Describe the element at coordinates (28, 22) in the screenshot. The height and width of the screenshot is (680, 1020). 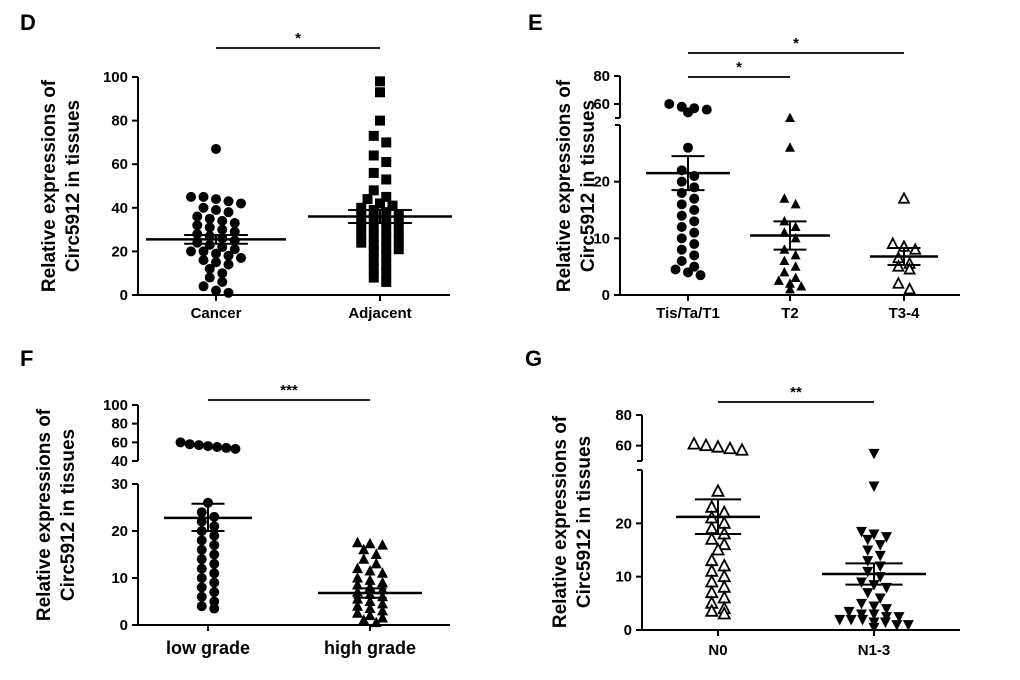
I see `panel-label: D` at that location.